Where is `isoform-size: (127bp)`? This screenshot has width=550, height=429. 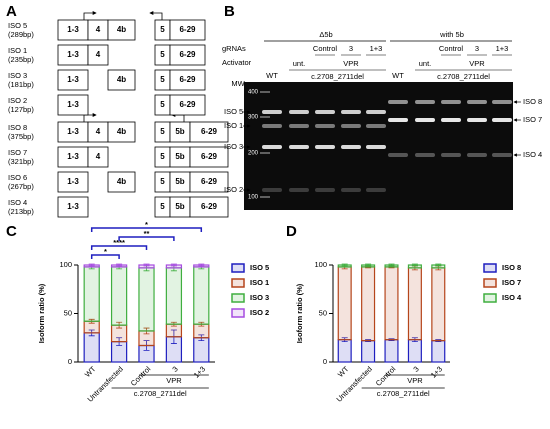
isoform-size: (127bp) is located at coordinates (21, 109).